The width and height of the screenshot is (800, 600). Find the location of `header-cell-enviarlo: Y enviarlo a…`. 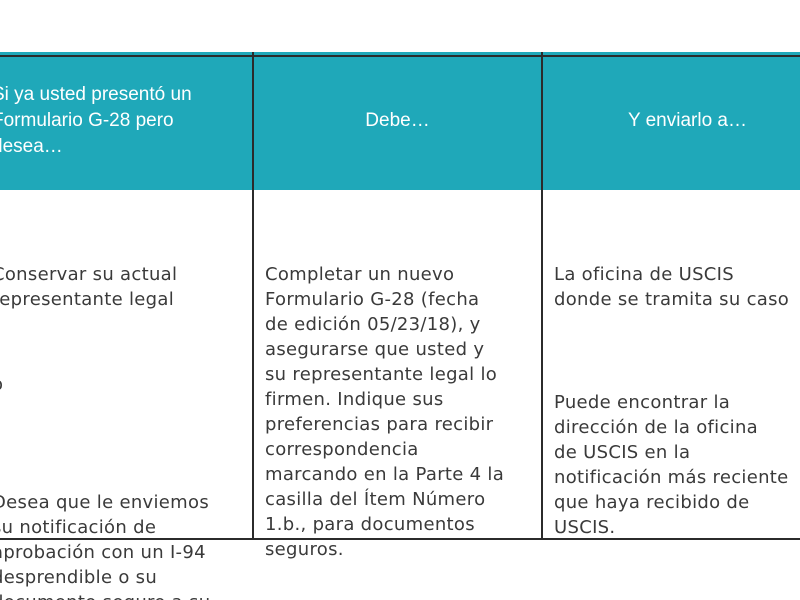

header-cell-enviarlo: Y enviarlo a… is located at coordinates (671, 121).